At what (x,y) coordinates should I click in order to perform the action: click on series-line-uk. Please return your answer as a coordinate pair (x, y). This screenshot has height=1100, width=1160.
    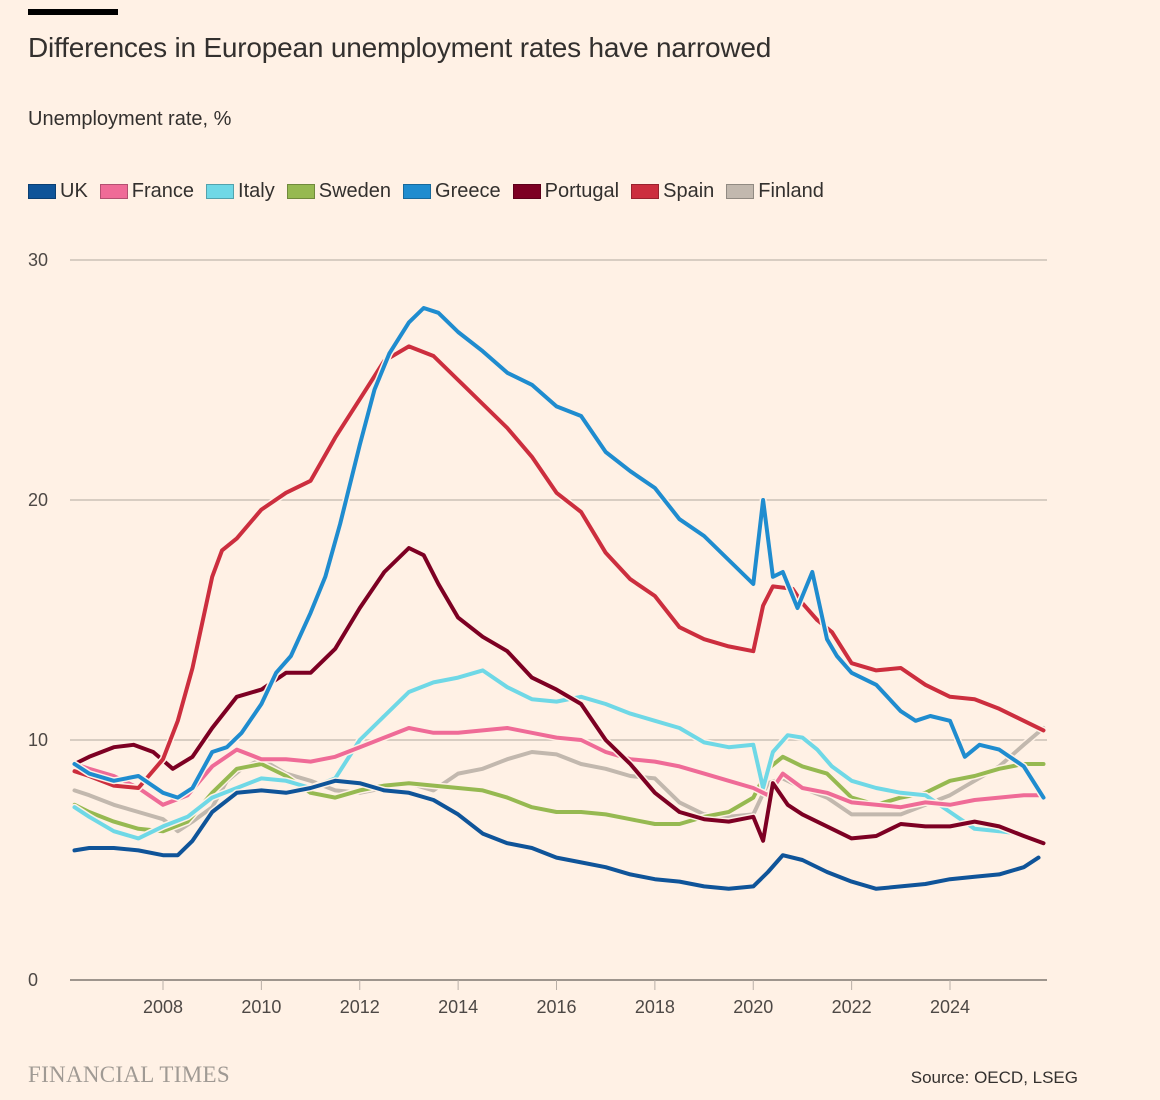
    Looking at the image, I should click on (556, 834).